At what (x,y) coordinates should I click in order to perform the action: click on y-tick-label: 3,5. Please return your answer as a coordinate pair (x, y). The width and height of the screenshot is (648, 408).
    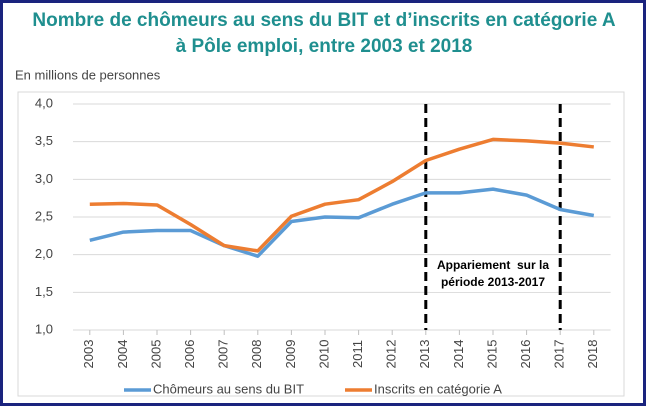
    Looking at the image, I should click on (44, 140).